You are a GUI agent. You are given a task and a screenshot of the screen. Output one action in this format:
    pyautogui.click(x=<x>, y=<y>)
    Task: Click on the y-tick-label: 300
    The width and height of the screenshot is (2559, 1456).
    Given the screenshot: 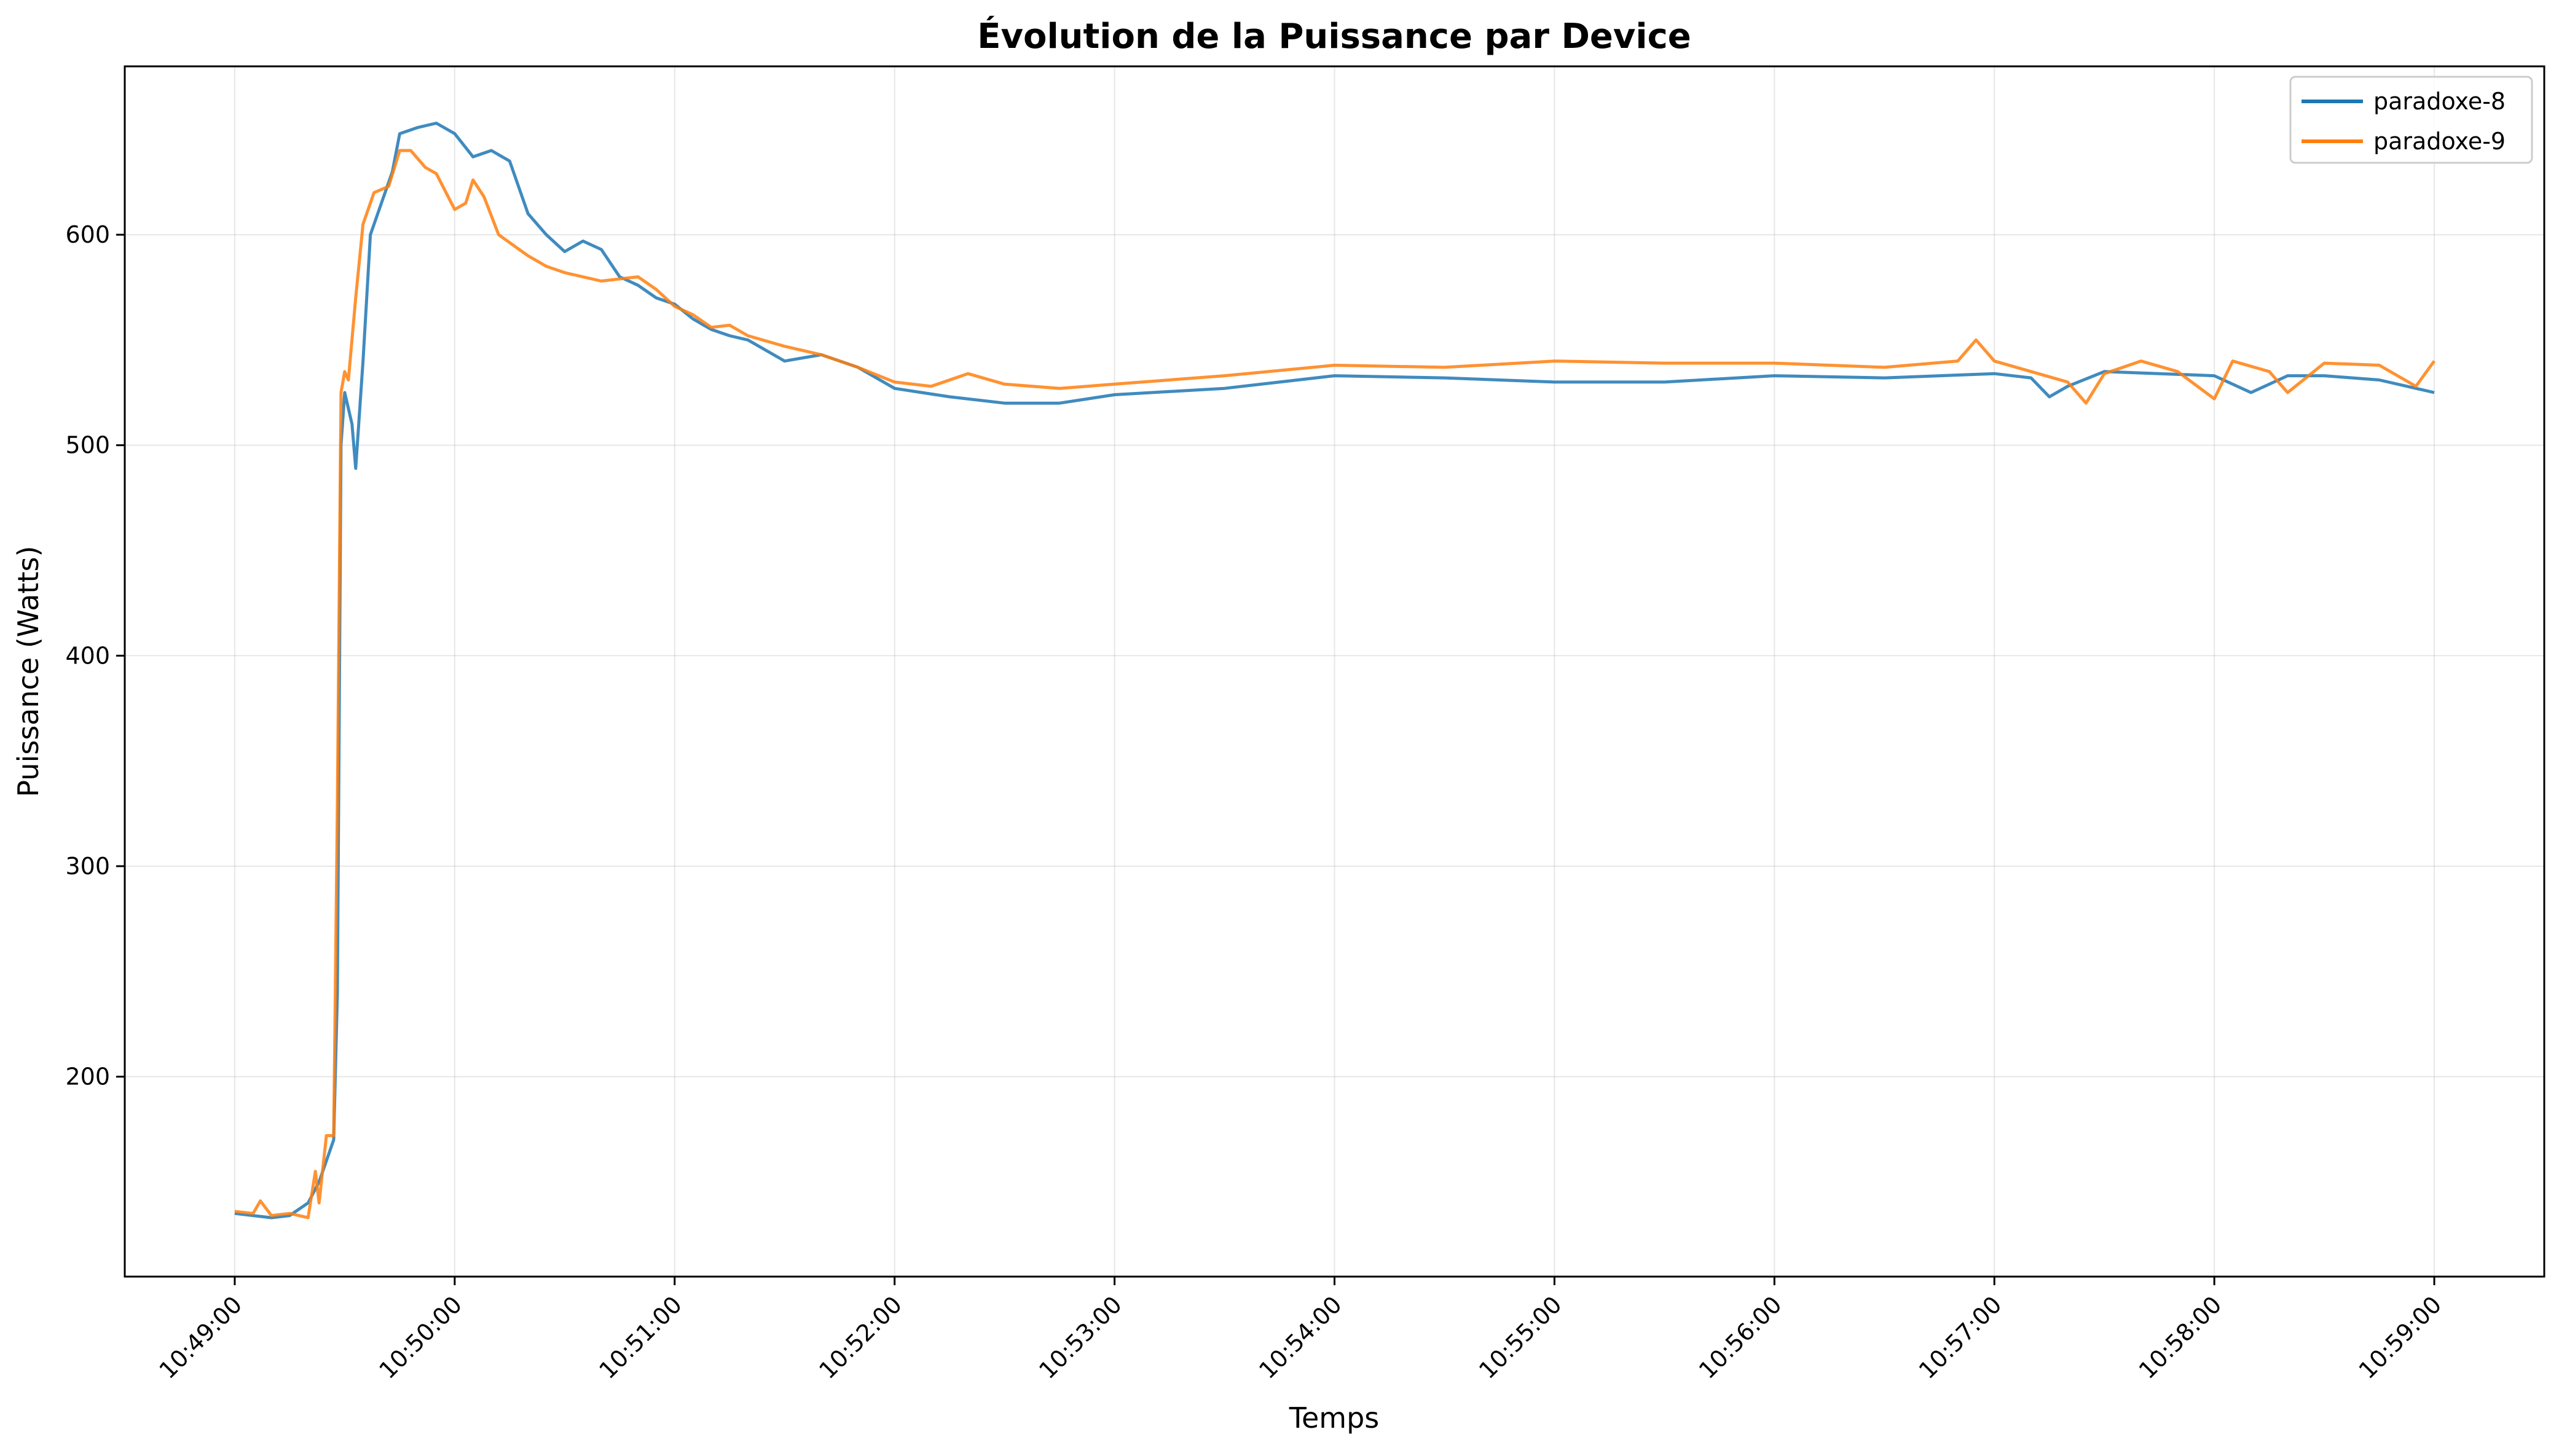 What is the action you would take?
    pyautogui.click(x=87, y=866)
    